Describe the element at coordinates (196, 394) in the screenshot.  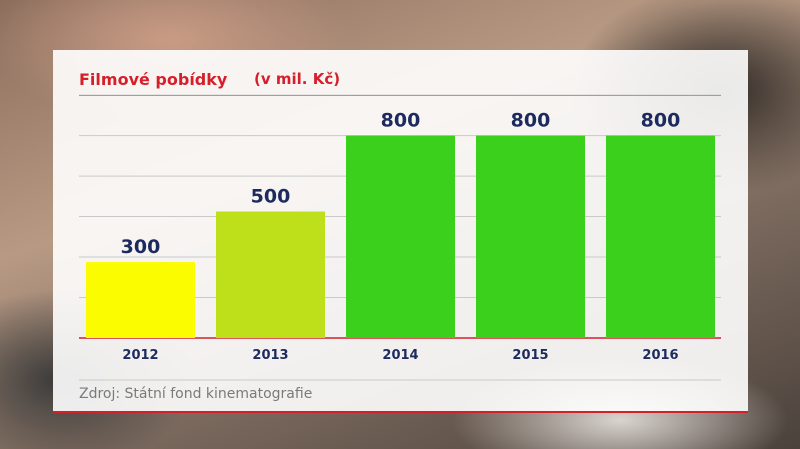
I see `source-note: Zdroj: Státní fond kinematografie` at that location.